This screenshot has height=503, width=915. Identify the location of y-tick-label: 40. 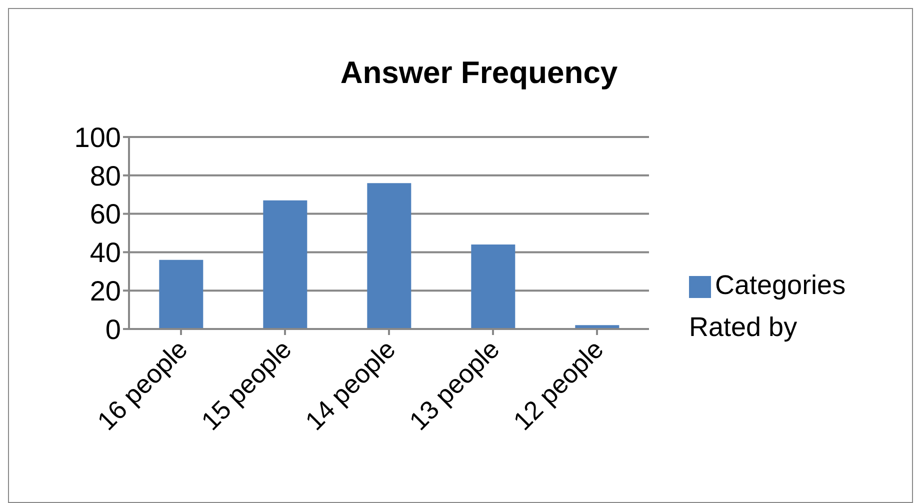
(105, 252).